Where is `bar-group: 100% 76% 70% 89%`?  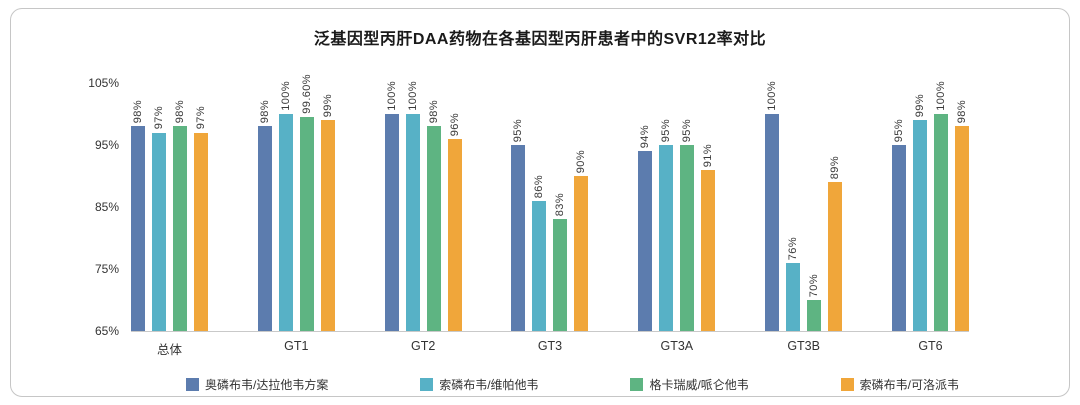
bar-group: 100% 76% 70% 89% is located at coordinates (804, 206).